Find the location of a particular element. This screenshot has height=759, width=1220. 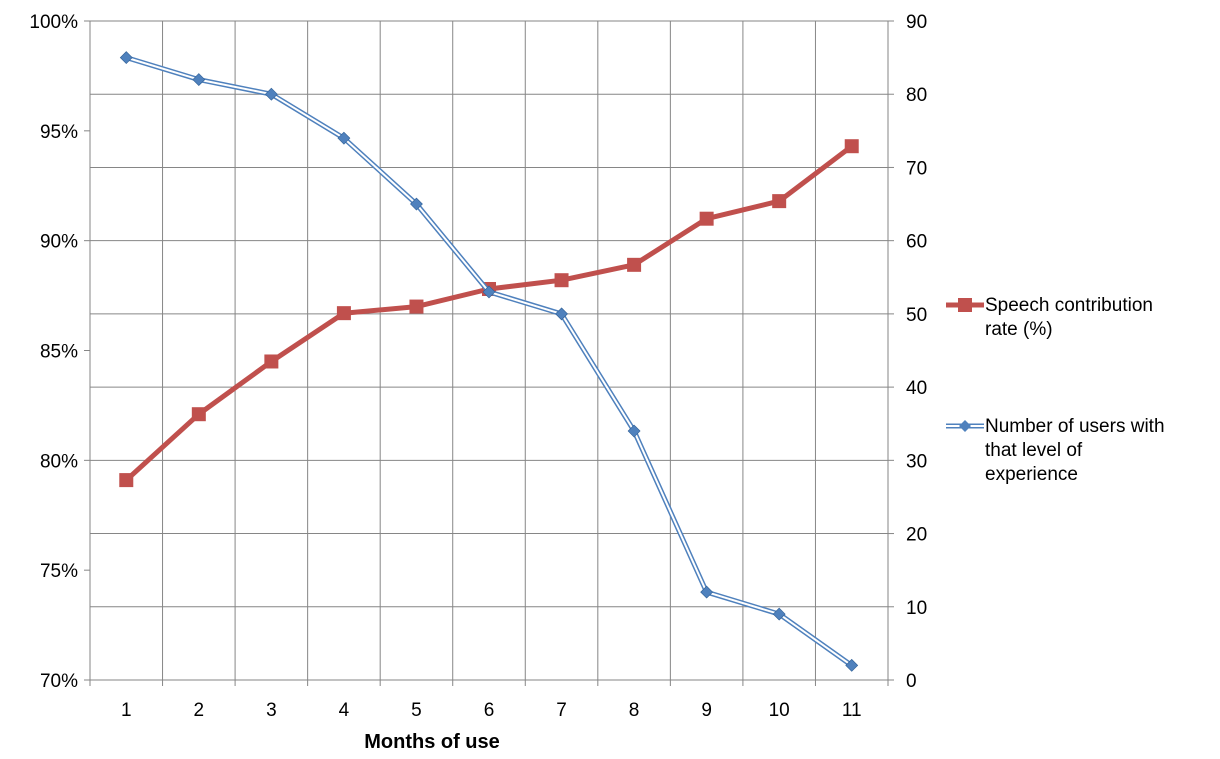

legend-label: that level of is located at coordinates (1034, 450).